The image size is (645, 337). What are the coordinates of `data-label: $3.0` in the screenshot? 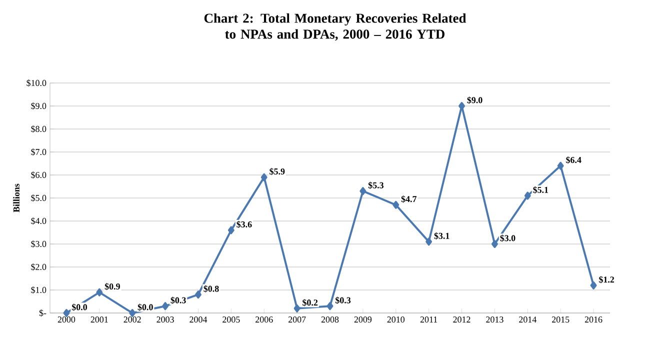 It's located at (508, 238).